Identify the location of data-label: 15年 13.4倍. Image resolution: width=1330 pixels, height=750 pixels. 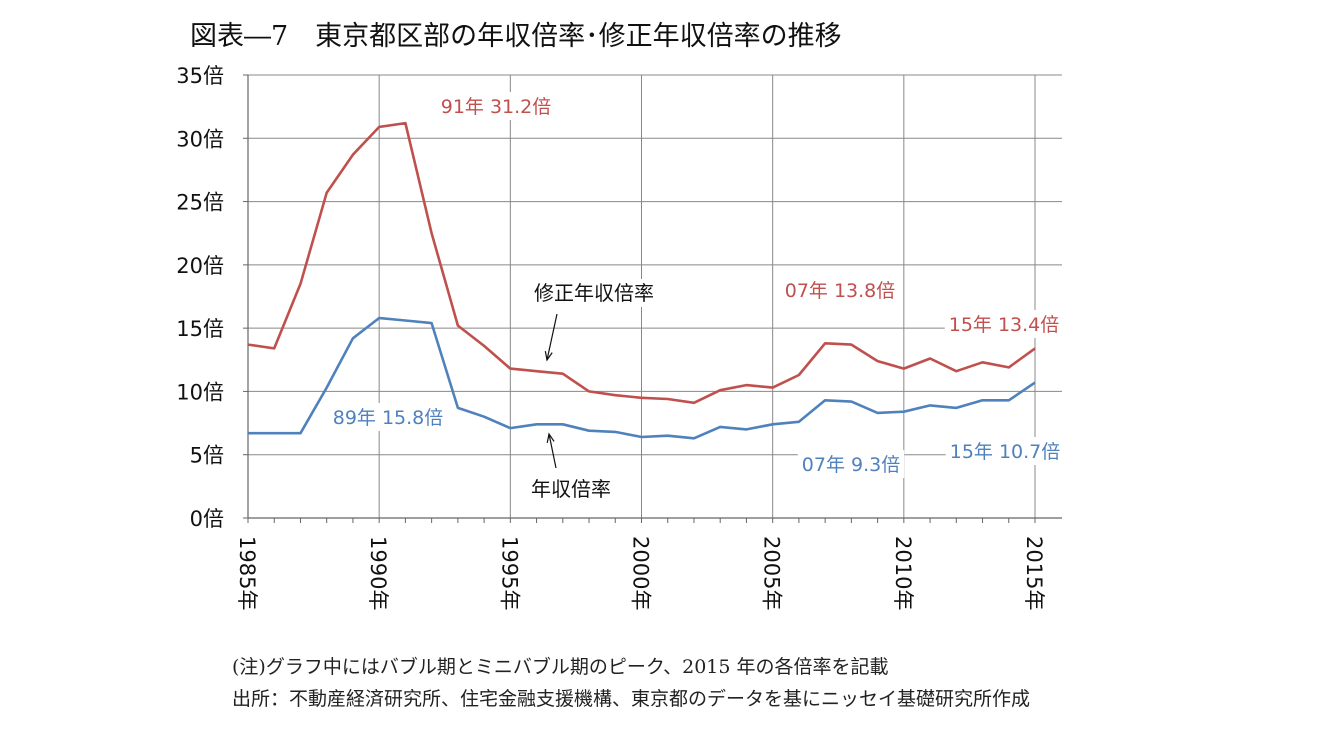
(1004, 325).